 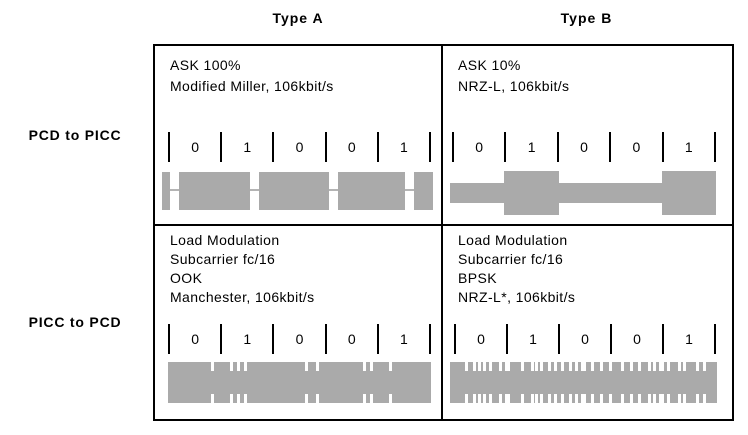 I want to click on modulation-line: ASK 100%, so click(x=205, y=65).